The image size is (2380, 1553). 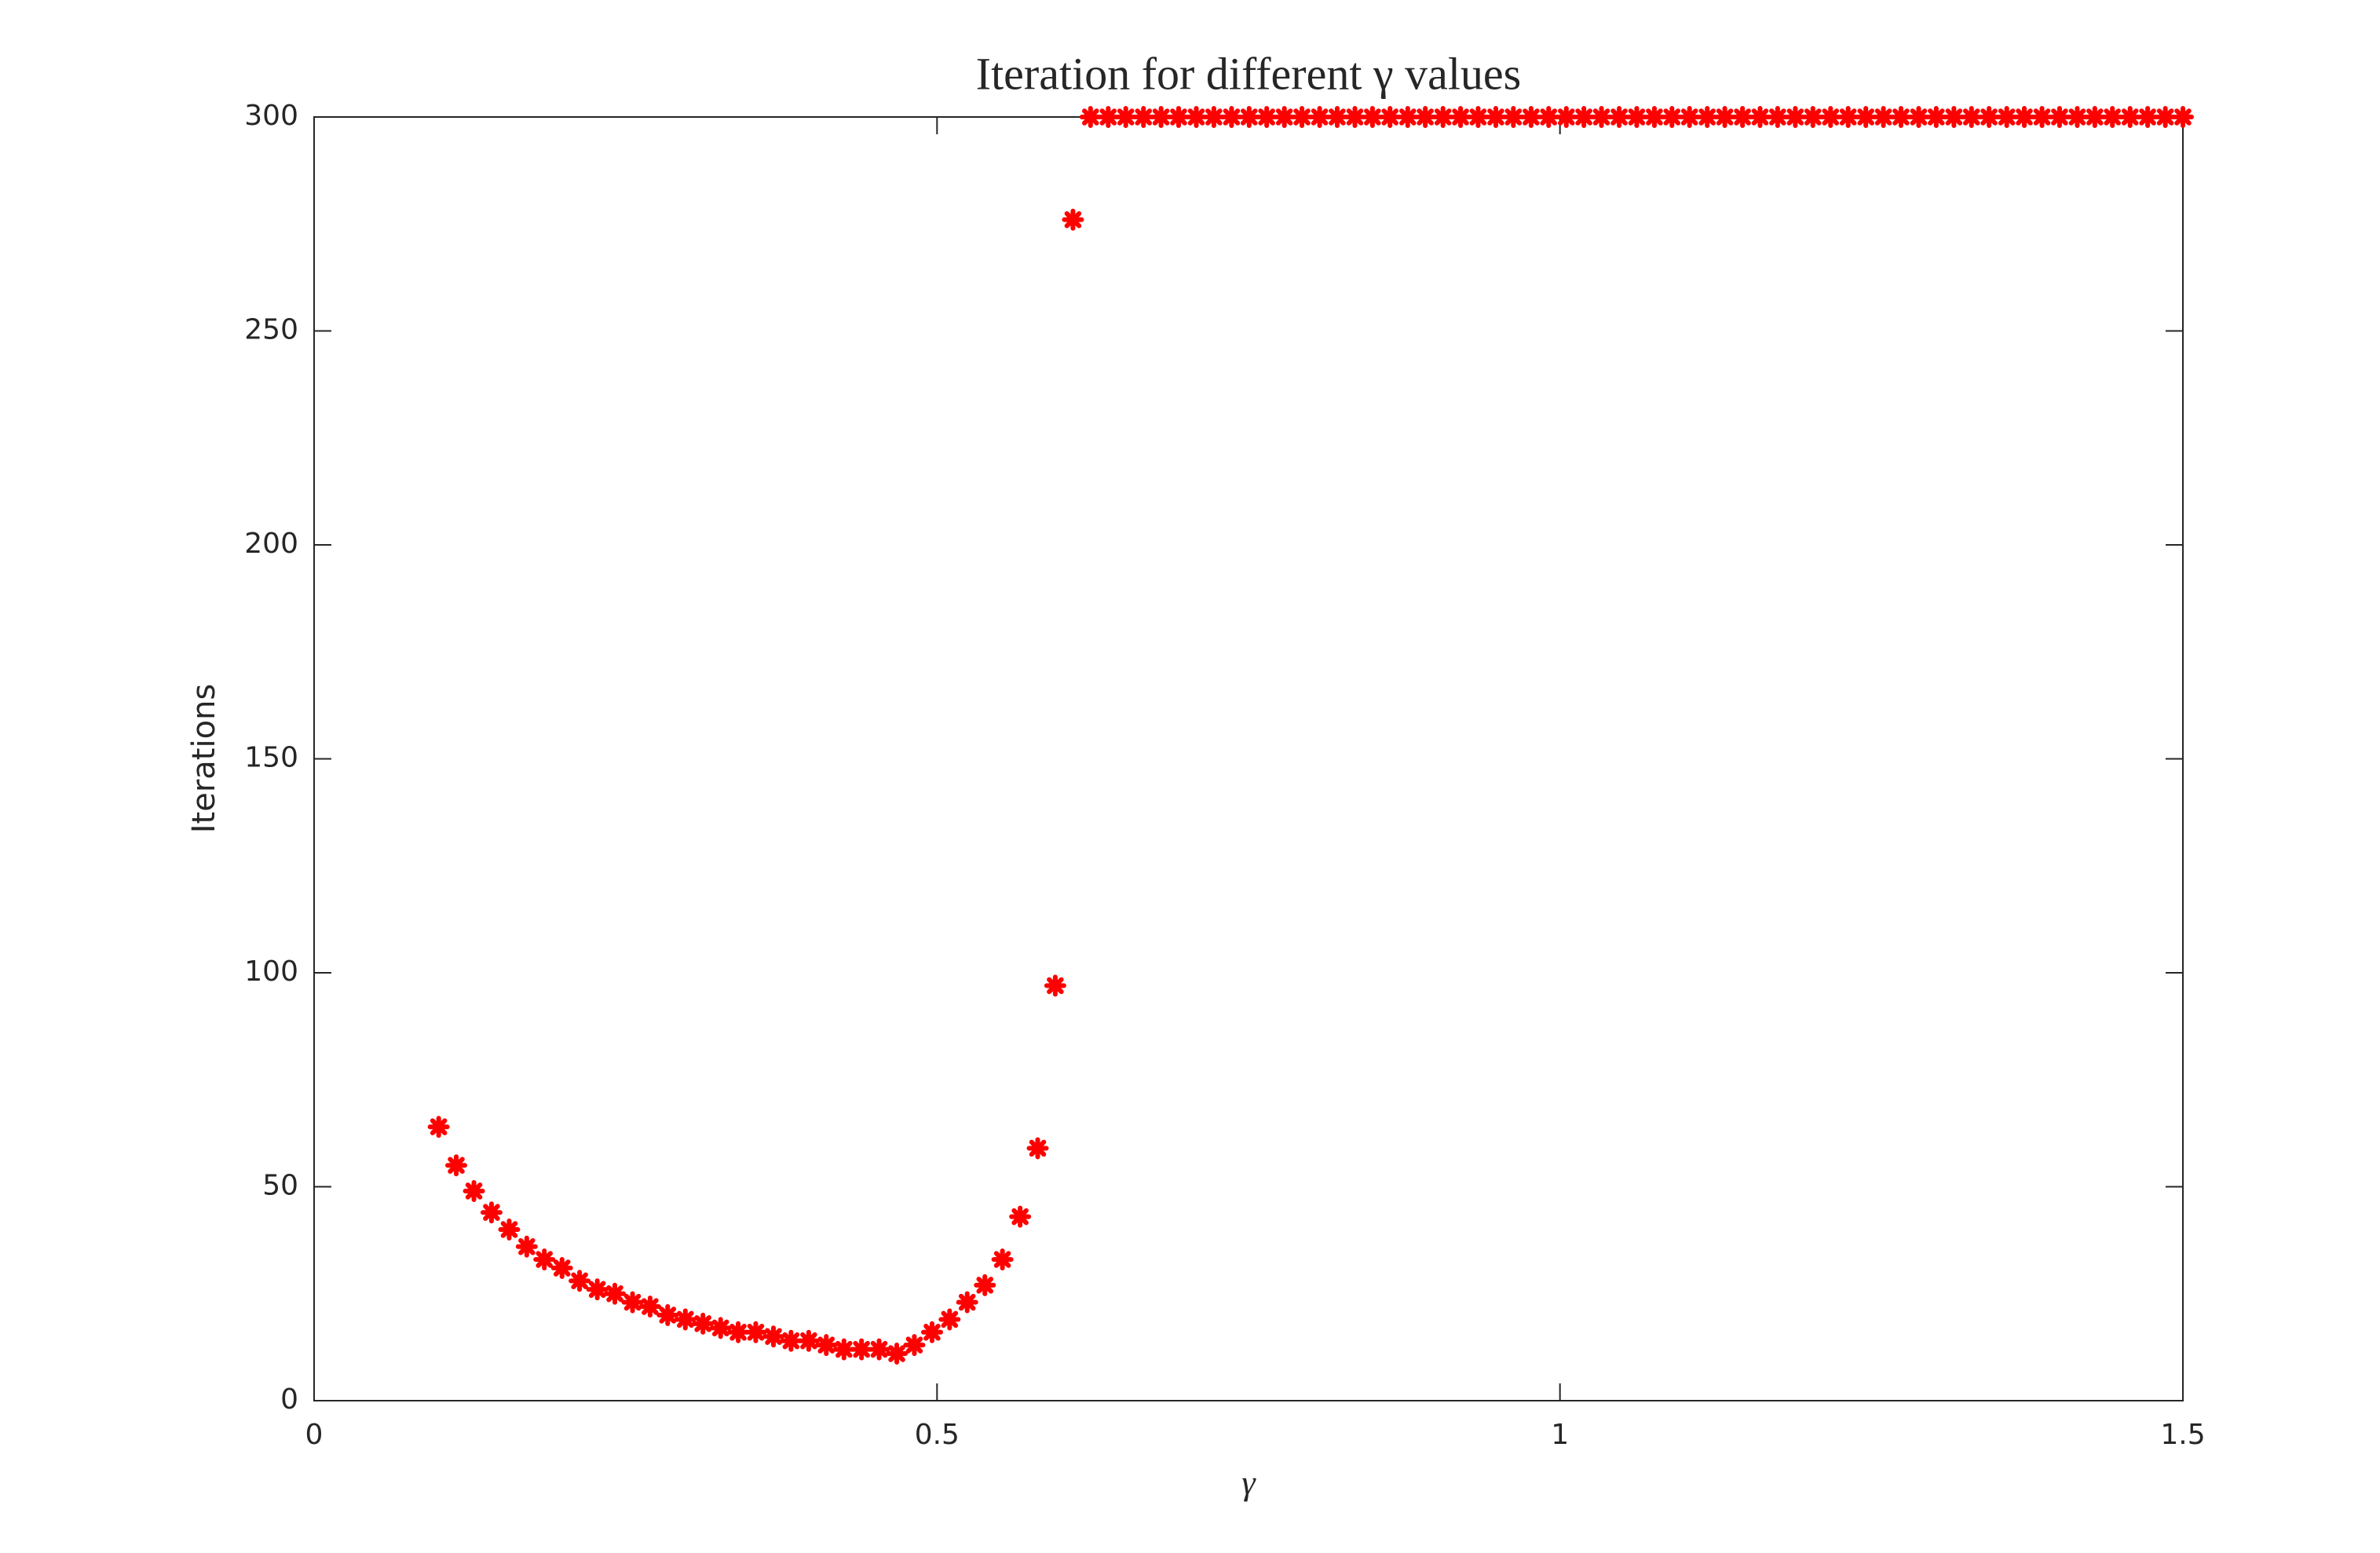 I want to click on y-axis-label: Iterations, so click(x=204, y=759).